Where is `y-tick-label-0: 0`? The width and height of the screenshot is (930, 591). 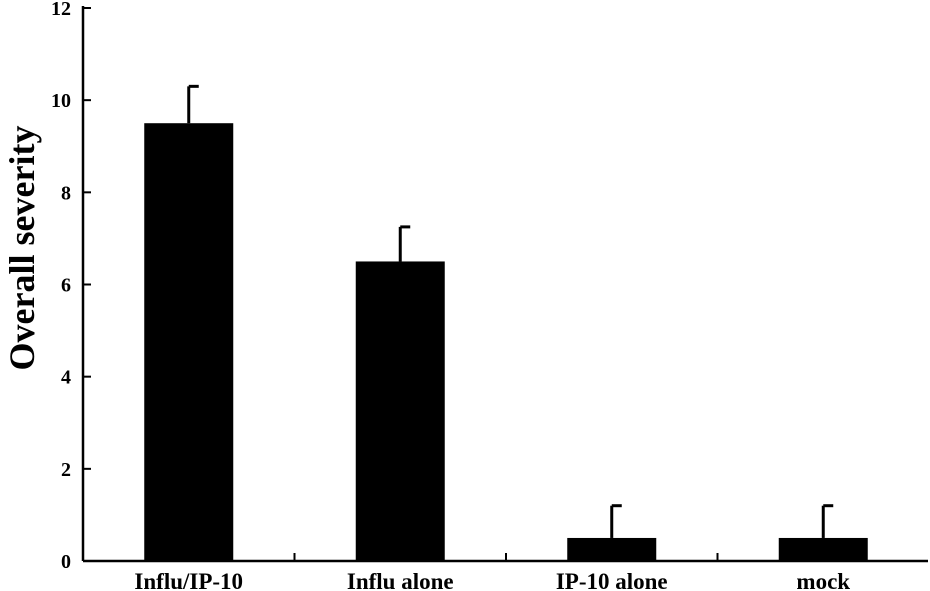
y-tick-label-0: 0 is located at coordinates (66, 562).